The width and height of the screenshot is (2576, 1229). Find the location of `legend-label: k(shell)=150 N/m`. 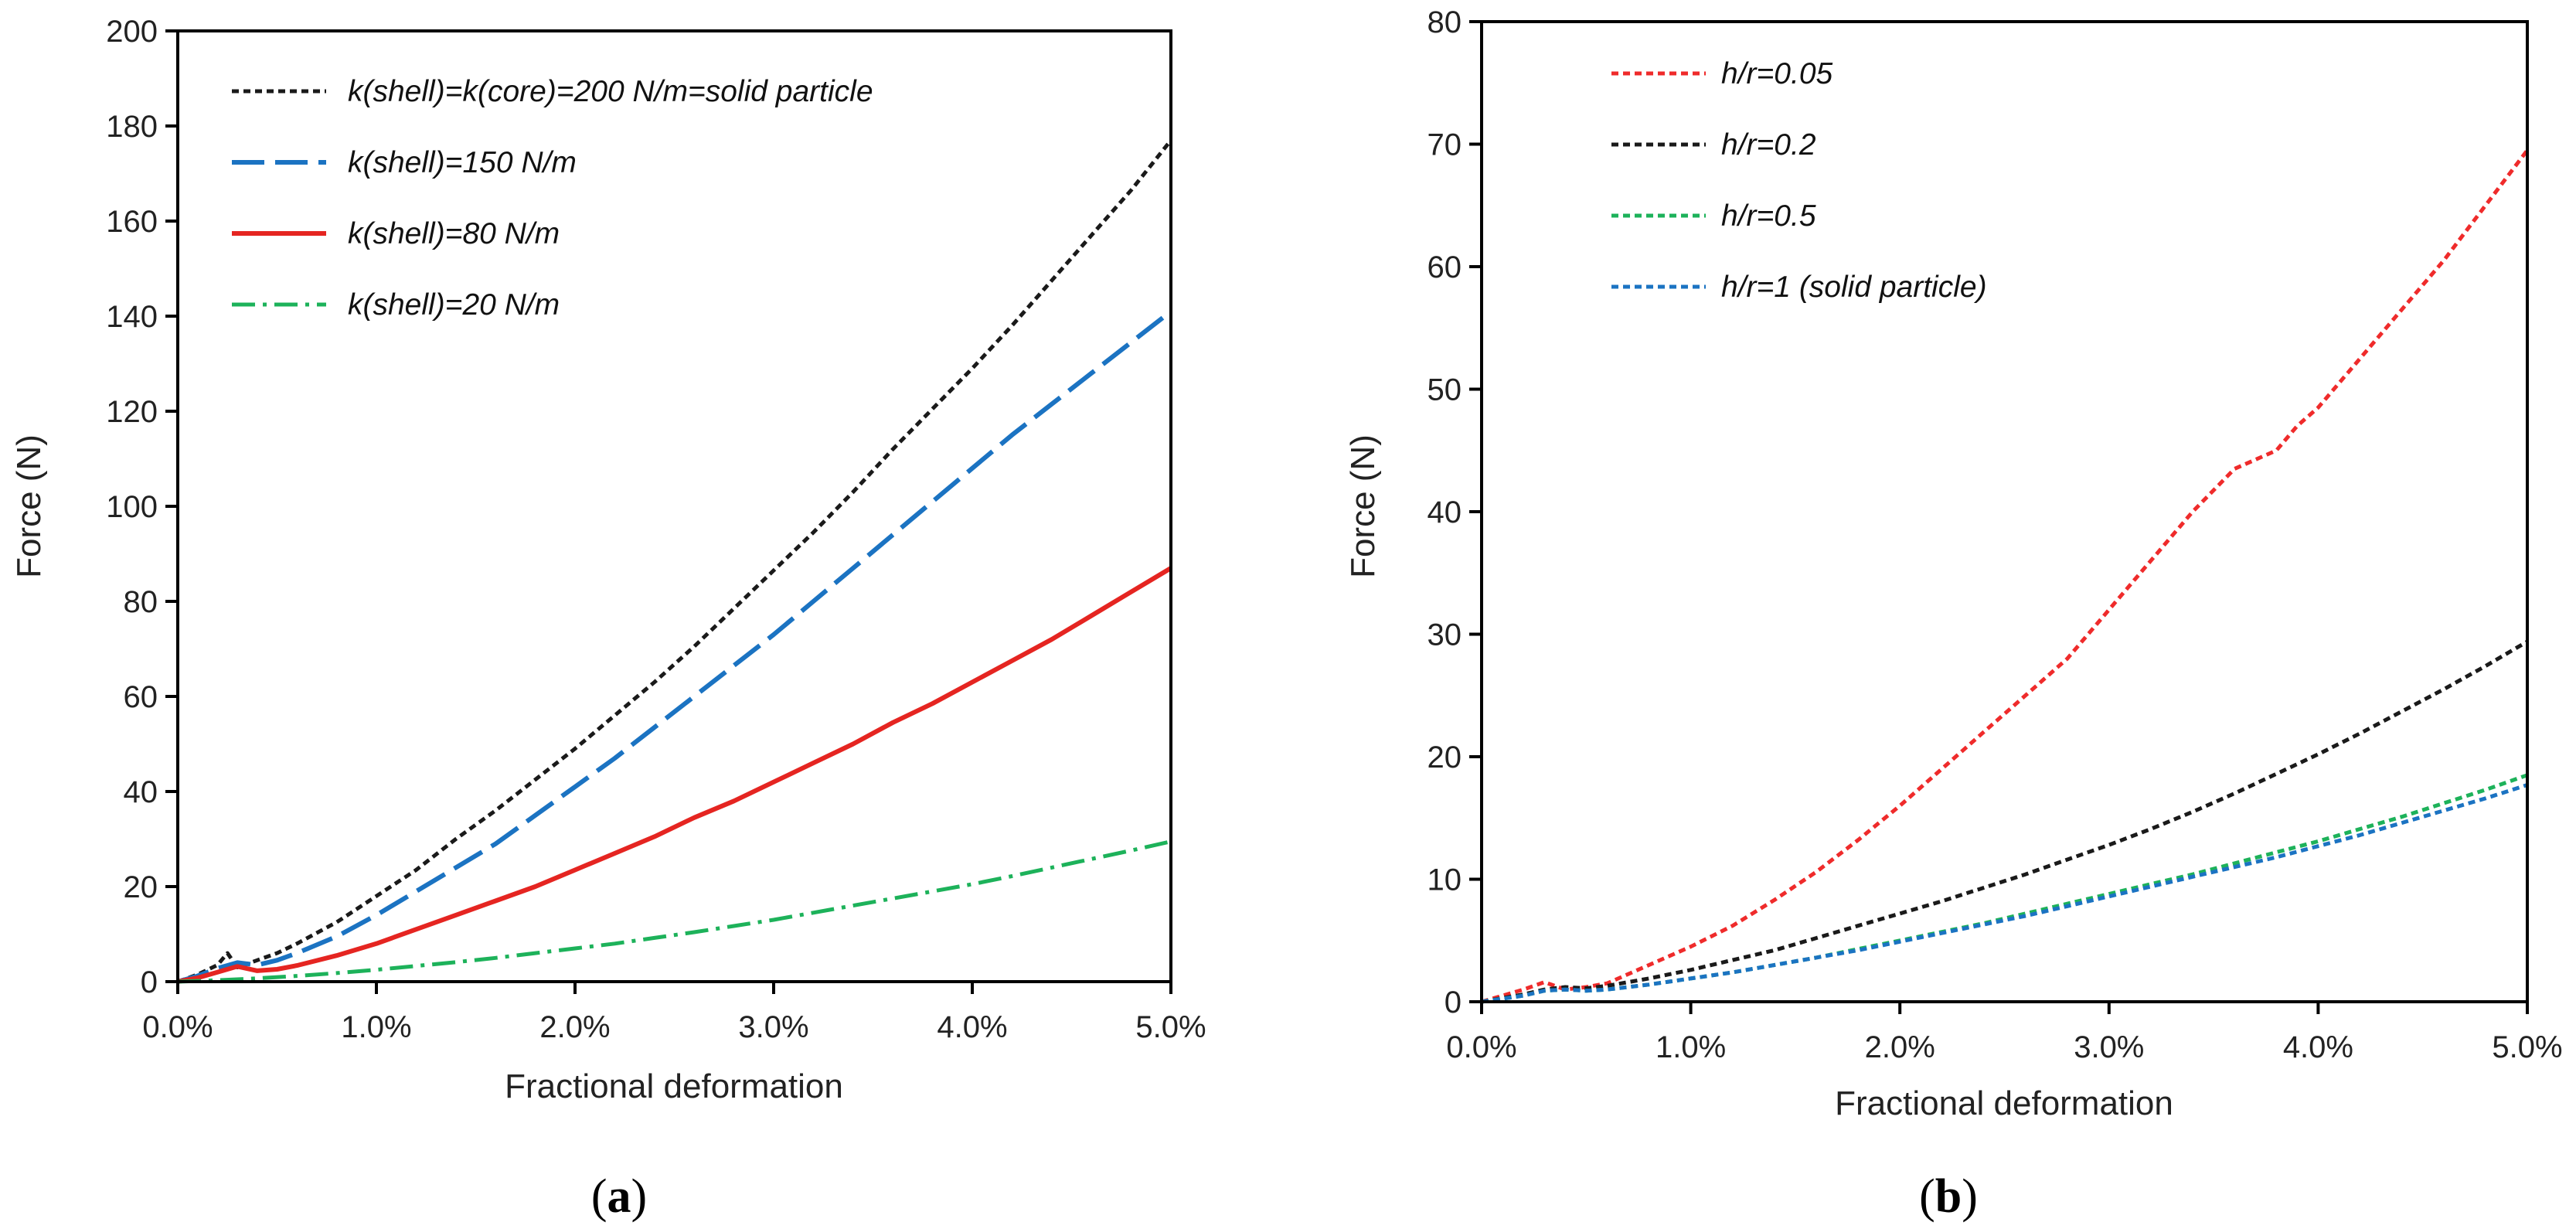

legend-label: k(shell)=150 N/m is located at coordinates (462, 162).